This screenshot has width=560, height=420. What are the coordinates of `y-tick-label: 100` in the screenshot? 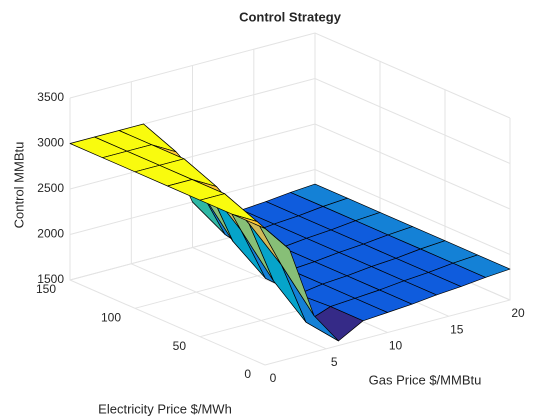 It's located at (111, 318).